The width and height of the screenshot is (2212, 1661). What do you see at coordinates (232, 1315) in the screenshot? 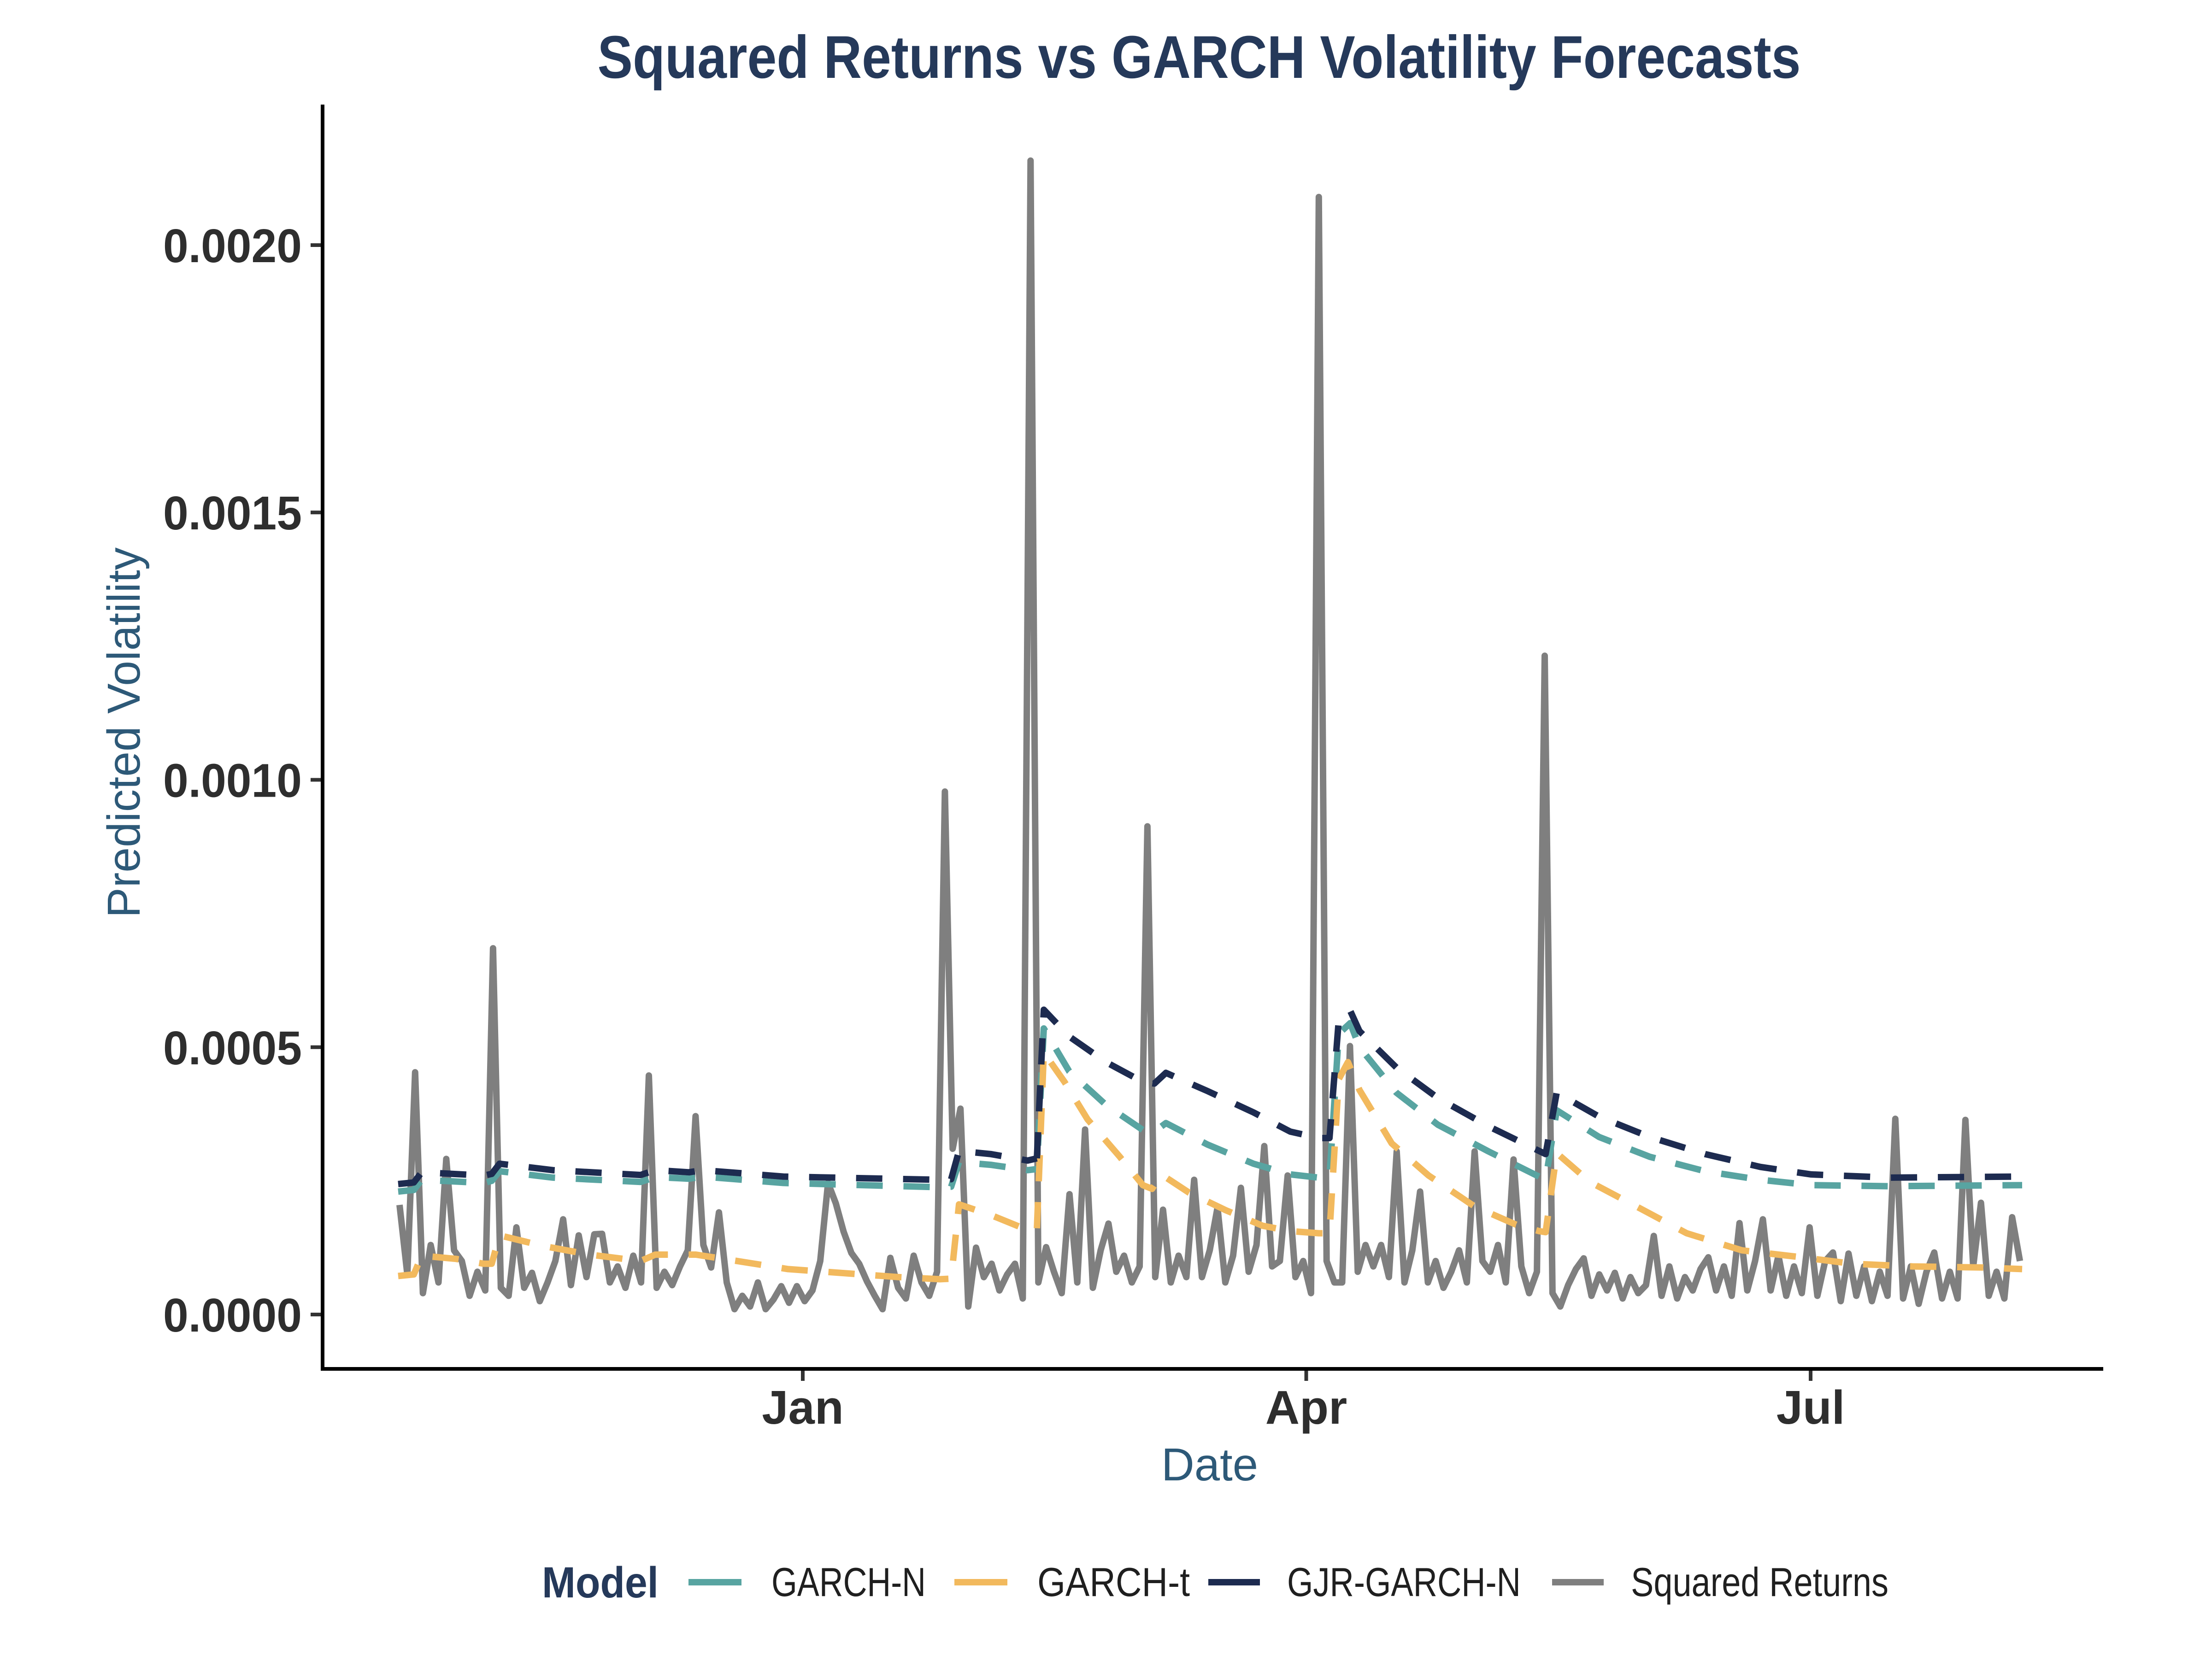
I see `svg-text: 0.0000` at bounding box center [232, 1315].